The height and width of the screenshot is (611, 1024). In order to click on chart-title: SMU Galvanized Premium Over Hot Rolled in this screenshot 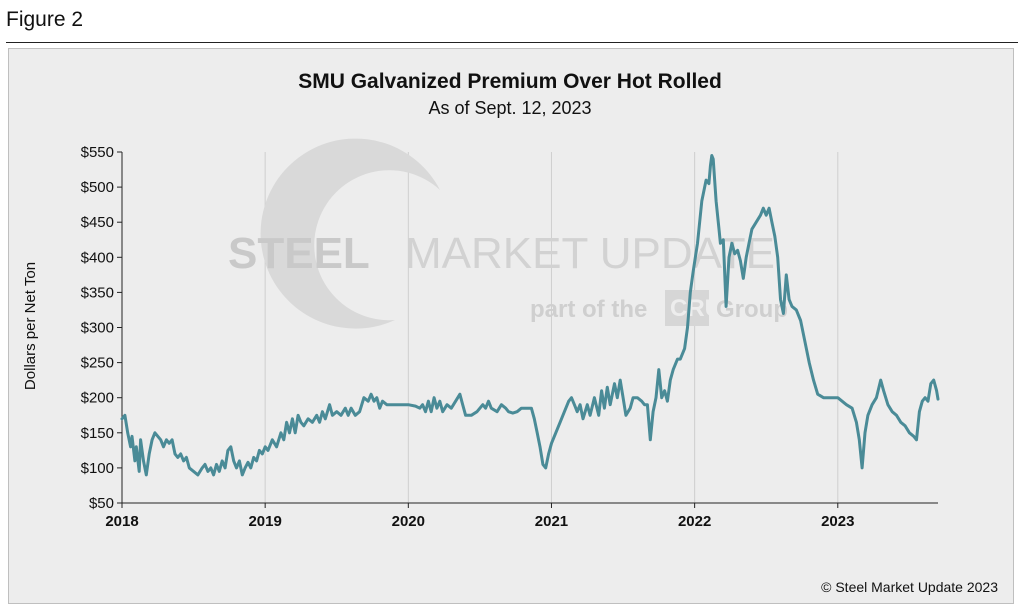, I will do `click(510, 81)`.